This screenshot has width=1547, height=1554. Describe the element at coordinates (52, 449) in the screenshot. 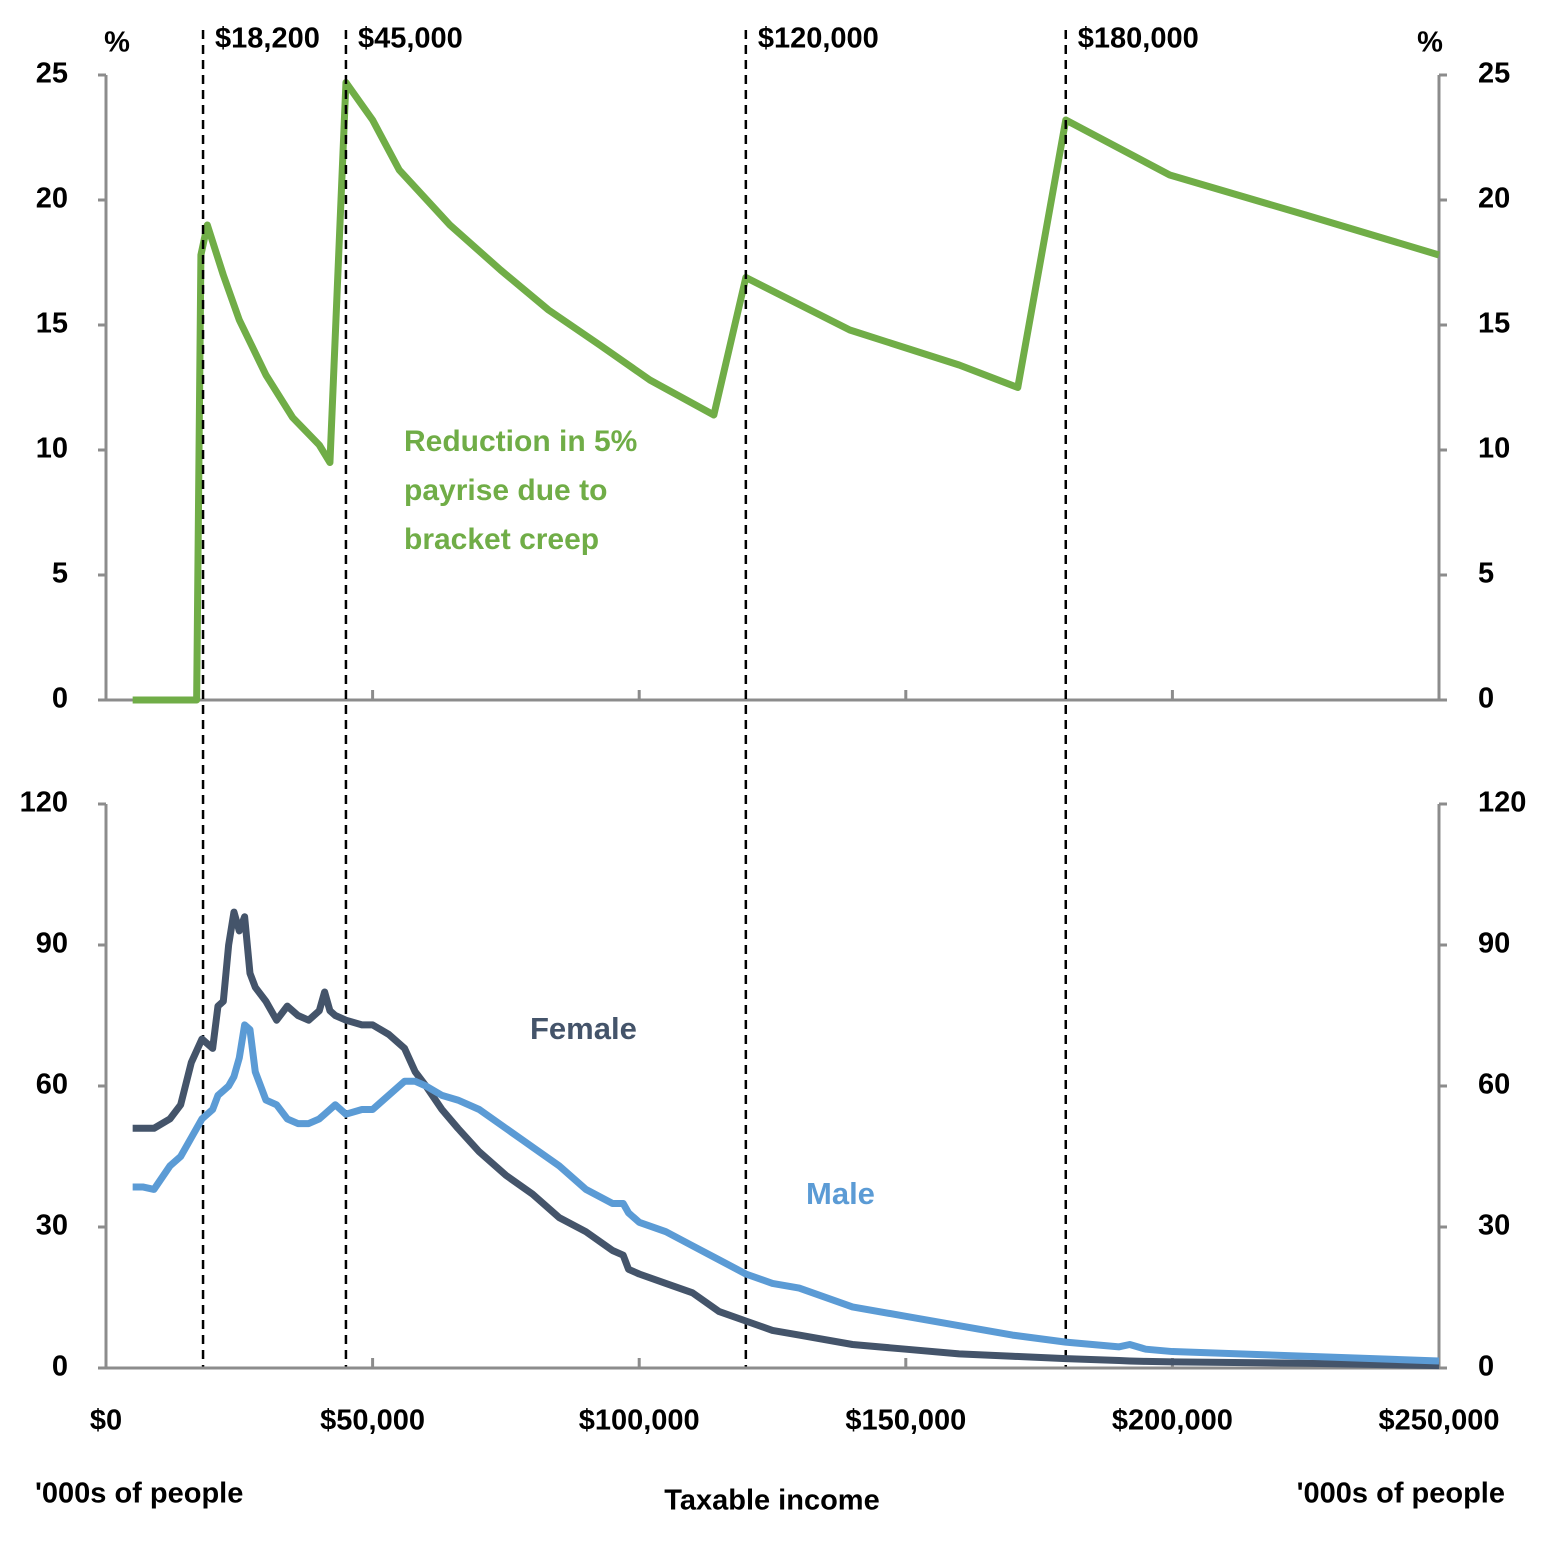

I see `y-tick-label: 10` at that location.